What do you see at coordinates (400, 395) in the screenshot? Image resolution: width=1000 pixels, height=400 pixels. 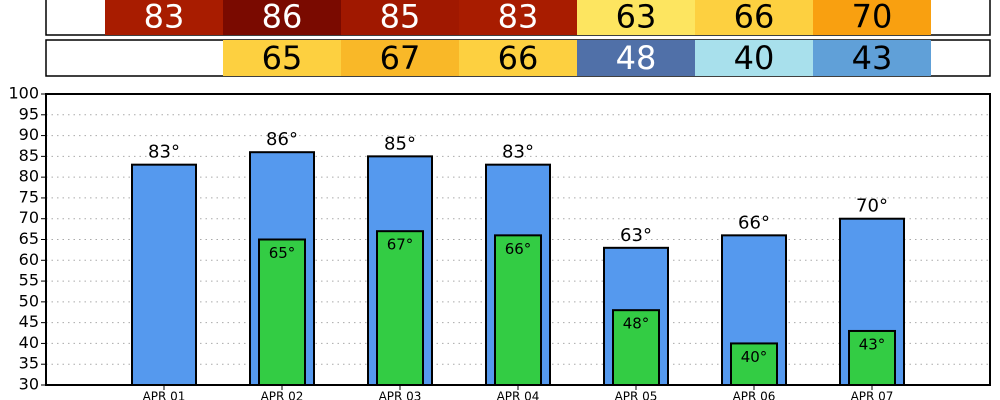 I see `x-tick-label: APR 03` at bounding box center [400, 395].